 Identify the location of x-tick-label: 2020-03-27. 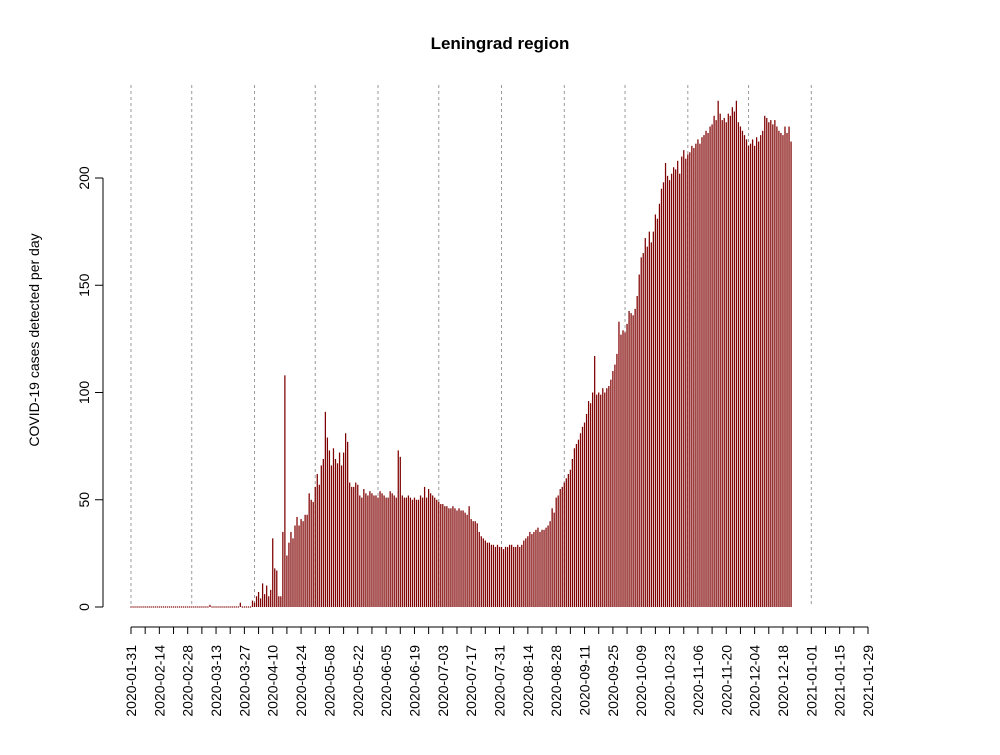
(244, 681).